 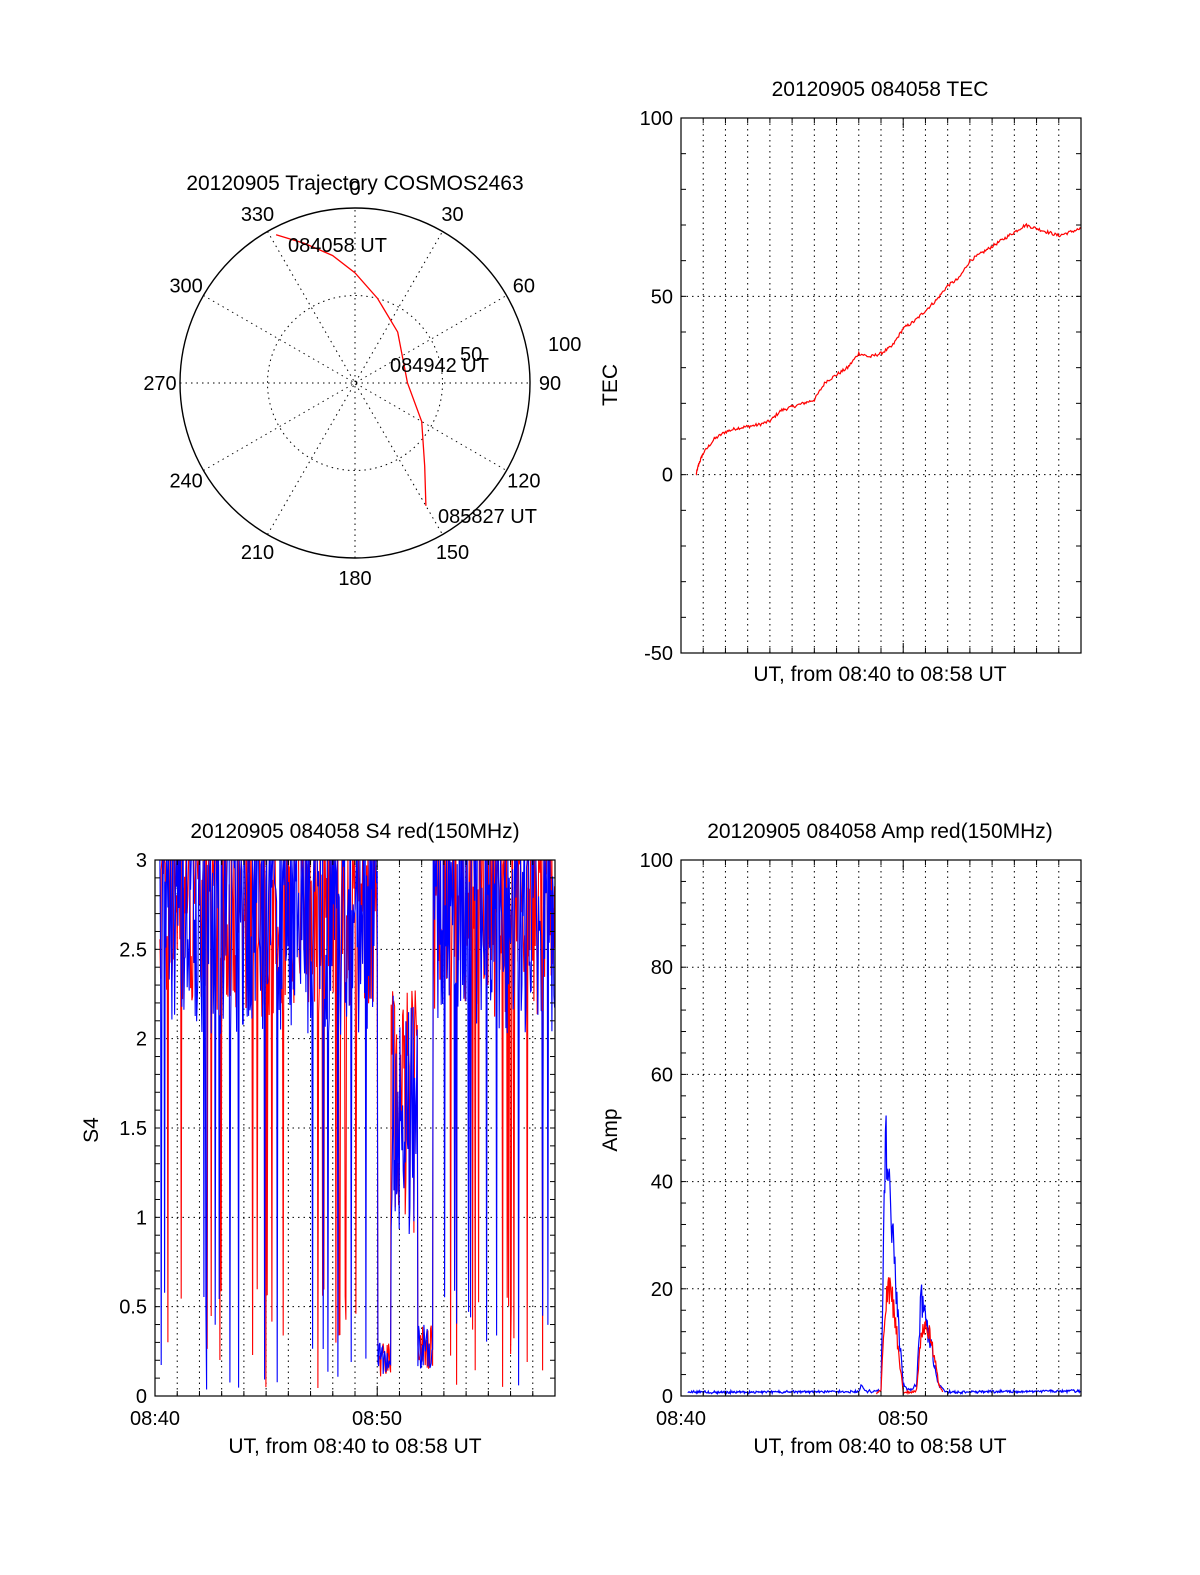 What do you see at coordinates (662, 1290) in the screenshot?
I see `amp-ytick-label: 20` at bounding box center [662, 1290].